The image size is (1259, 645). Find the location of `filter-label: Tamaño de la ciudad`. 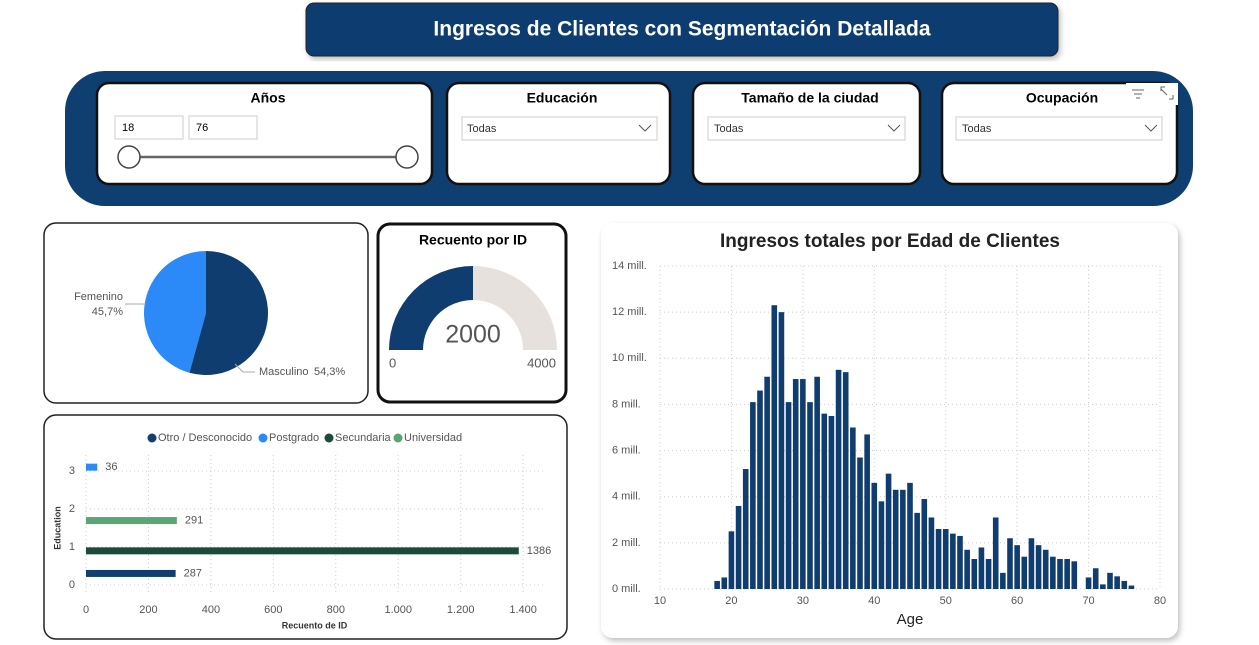

filter-label: Tamaño de la ciudad is located at coordinates (809, 98).